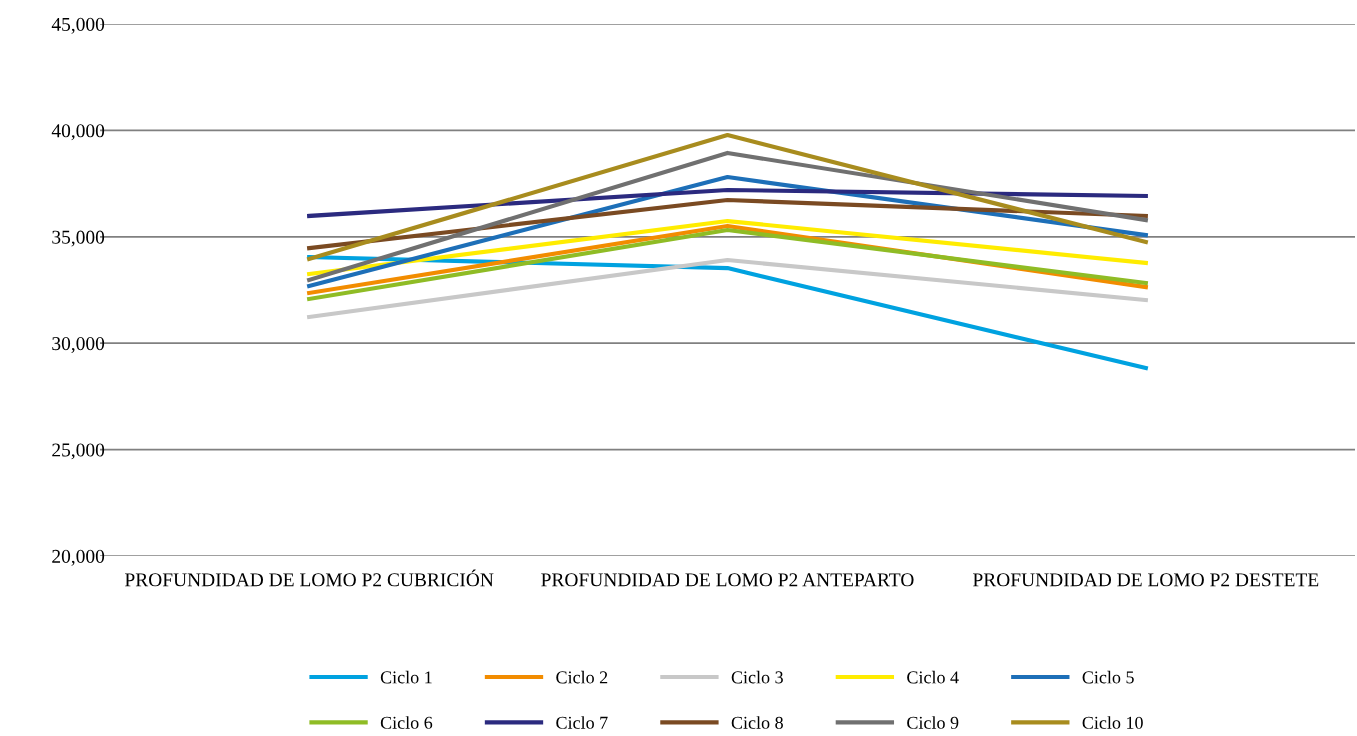  What do you see at coordinates (757, 722) in the screenshot?
I see `legend-label: Ciclo 8` at bounding box center [757, 722].